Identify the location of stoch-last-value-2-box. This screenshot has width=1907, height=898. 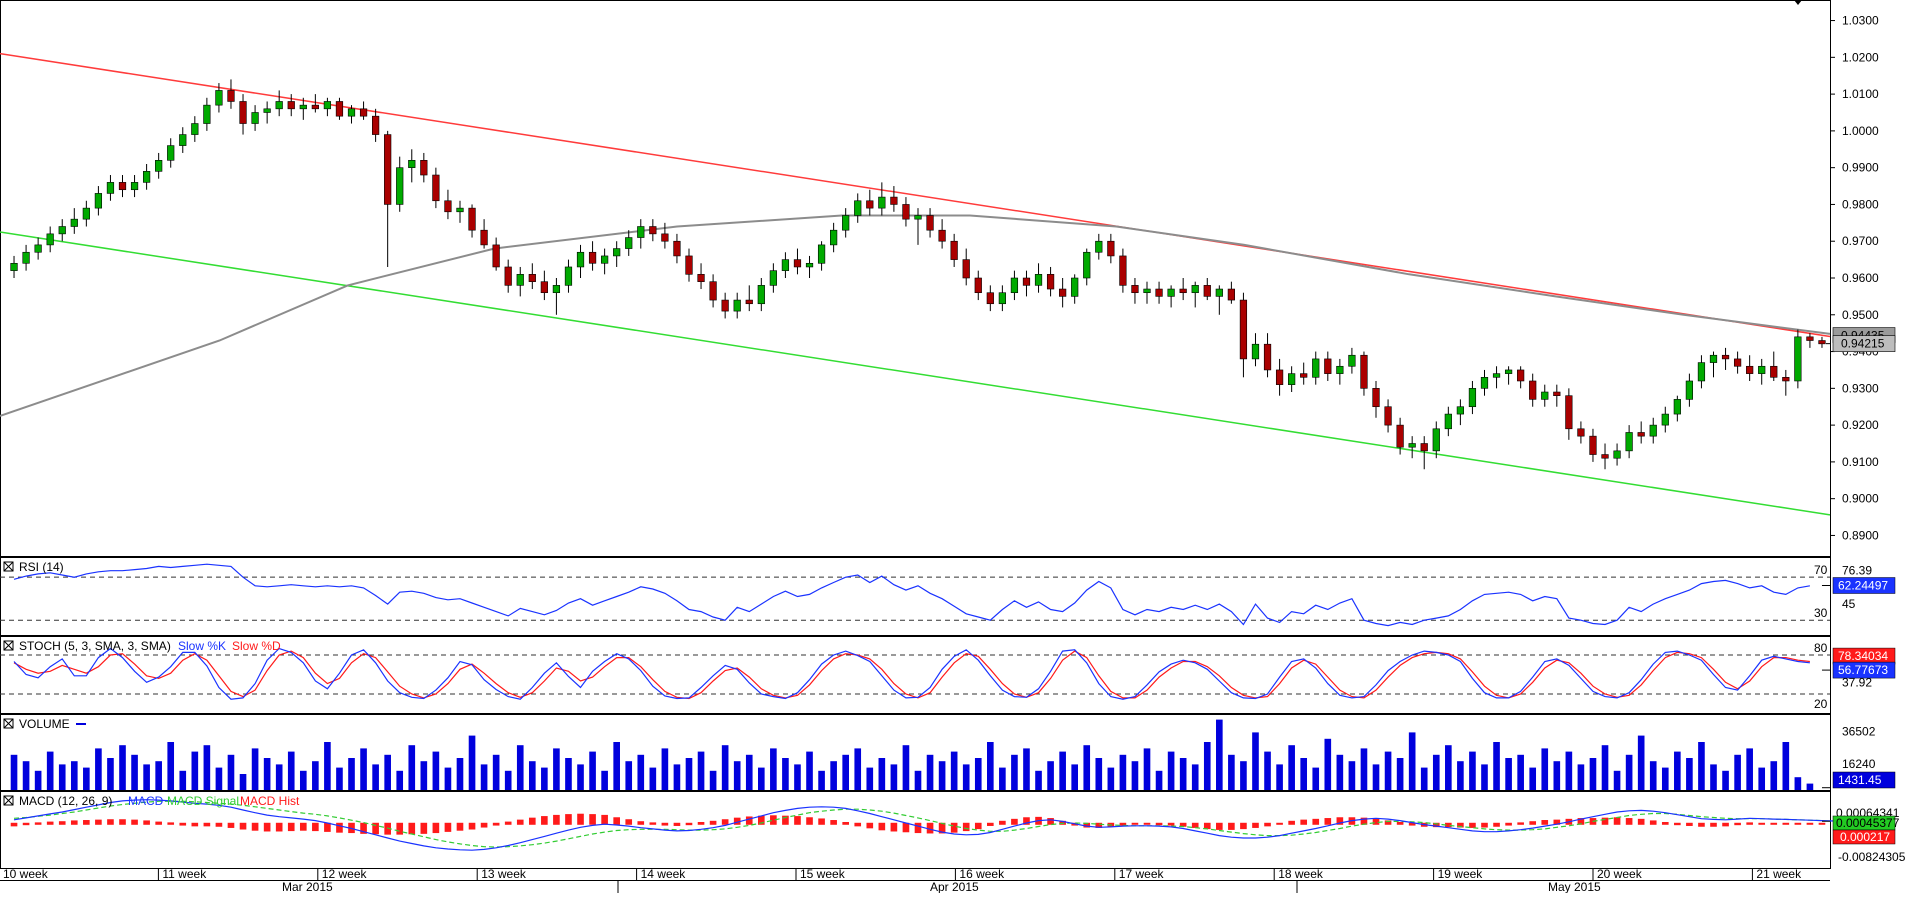
(1864, 670).